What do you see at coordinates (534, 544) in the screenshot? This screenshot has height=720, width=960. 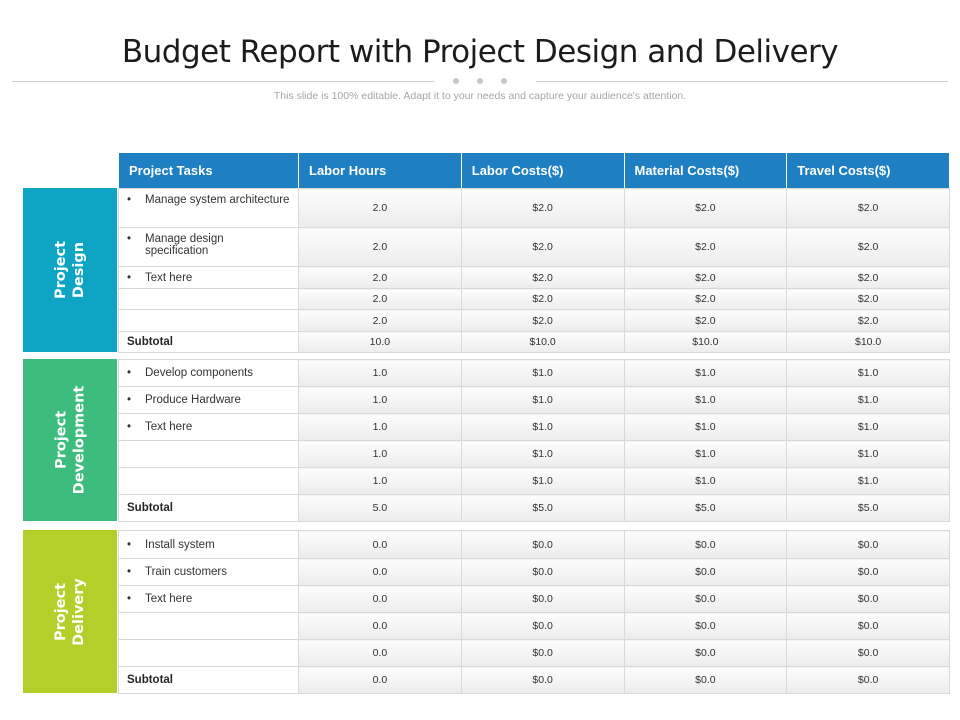 I see `table-row: • Install system 0.0 $0.0 $0.0 $0.0` at bounding box center [534, 544].